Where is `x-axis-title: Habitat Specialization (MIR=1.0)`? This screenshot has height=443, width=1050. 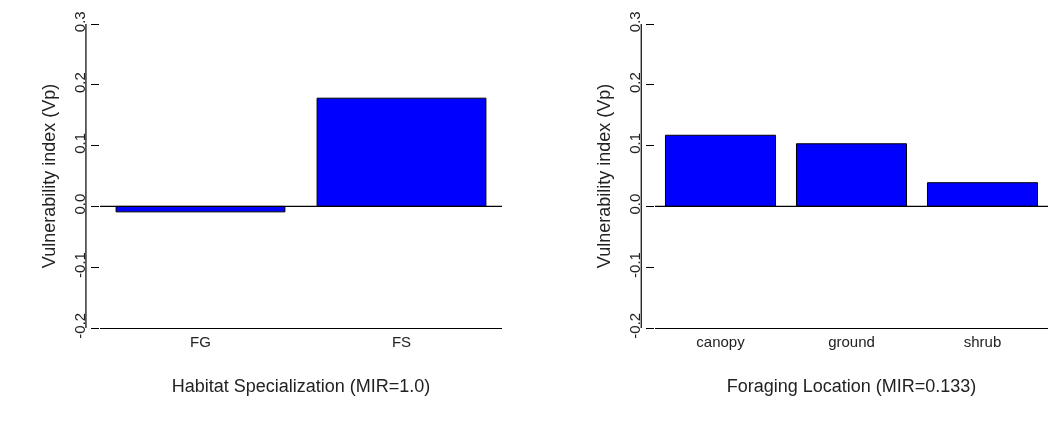 x-axis-title: Habitat Specialization (MIR=1.0) is located at coordinates (301, 386).